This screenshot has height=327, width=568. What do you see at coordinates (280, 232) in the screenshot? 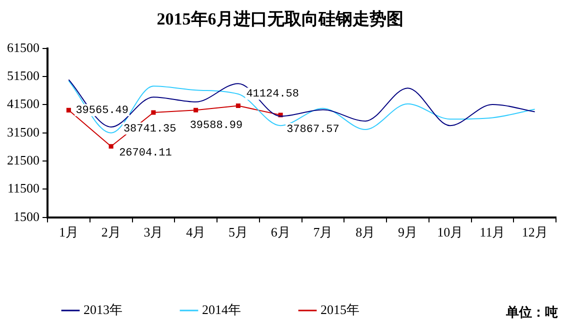
I see `x-tick-label: 6月` at bounding box center [280, 232].